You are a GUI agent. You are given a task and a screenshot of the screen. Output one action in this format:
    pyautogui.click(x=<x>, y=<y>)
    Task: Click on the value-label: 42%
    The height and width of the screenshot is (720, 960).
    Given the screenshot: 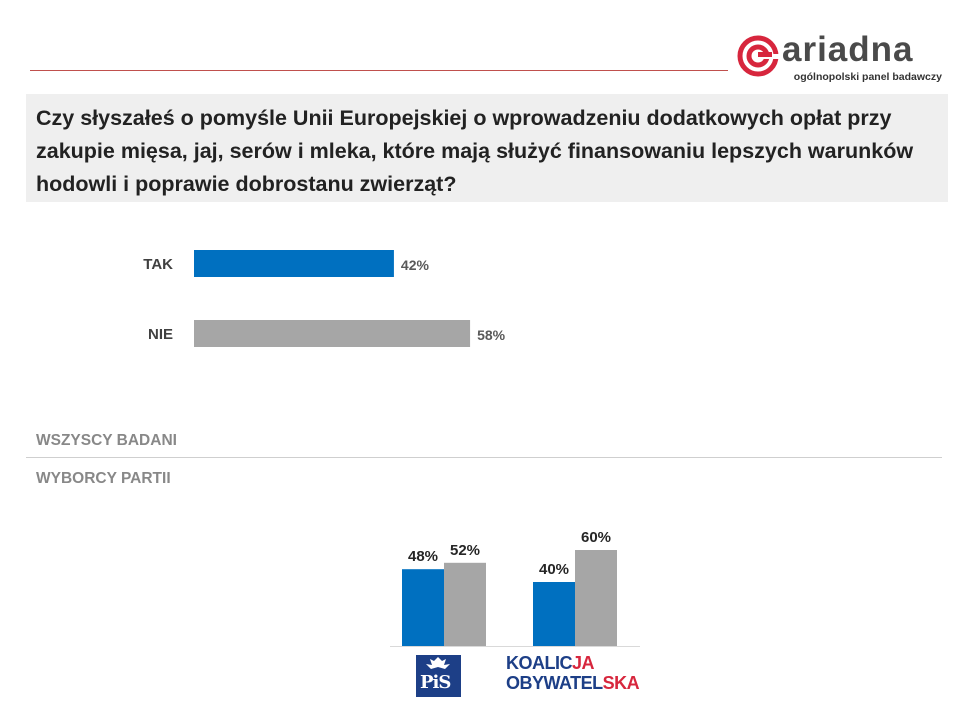 What is the action you would take?
    pyautogui.click(x=415, y=265)
    